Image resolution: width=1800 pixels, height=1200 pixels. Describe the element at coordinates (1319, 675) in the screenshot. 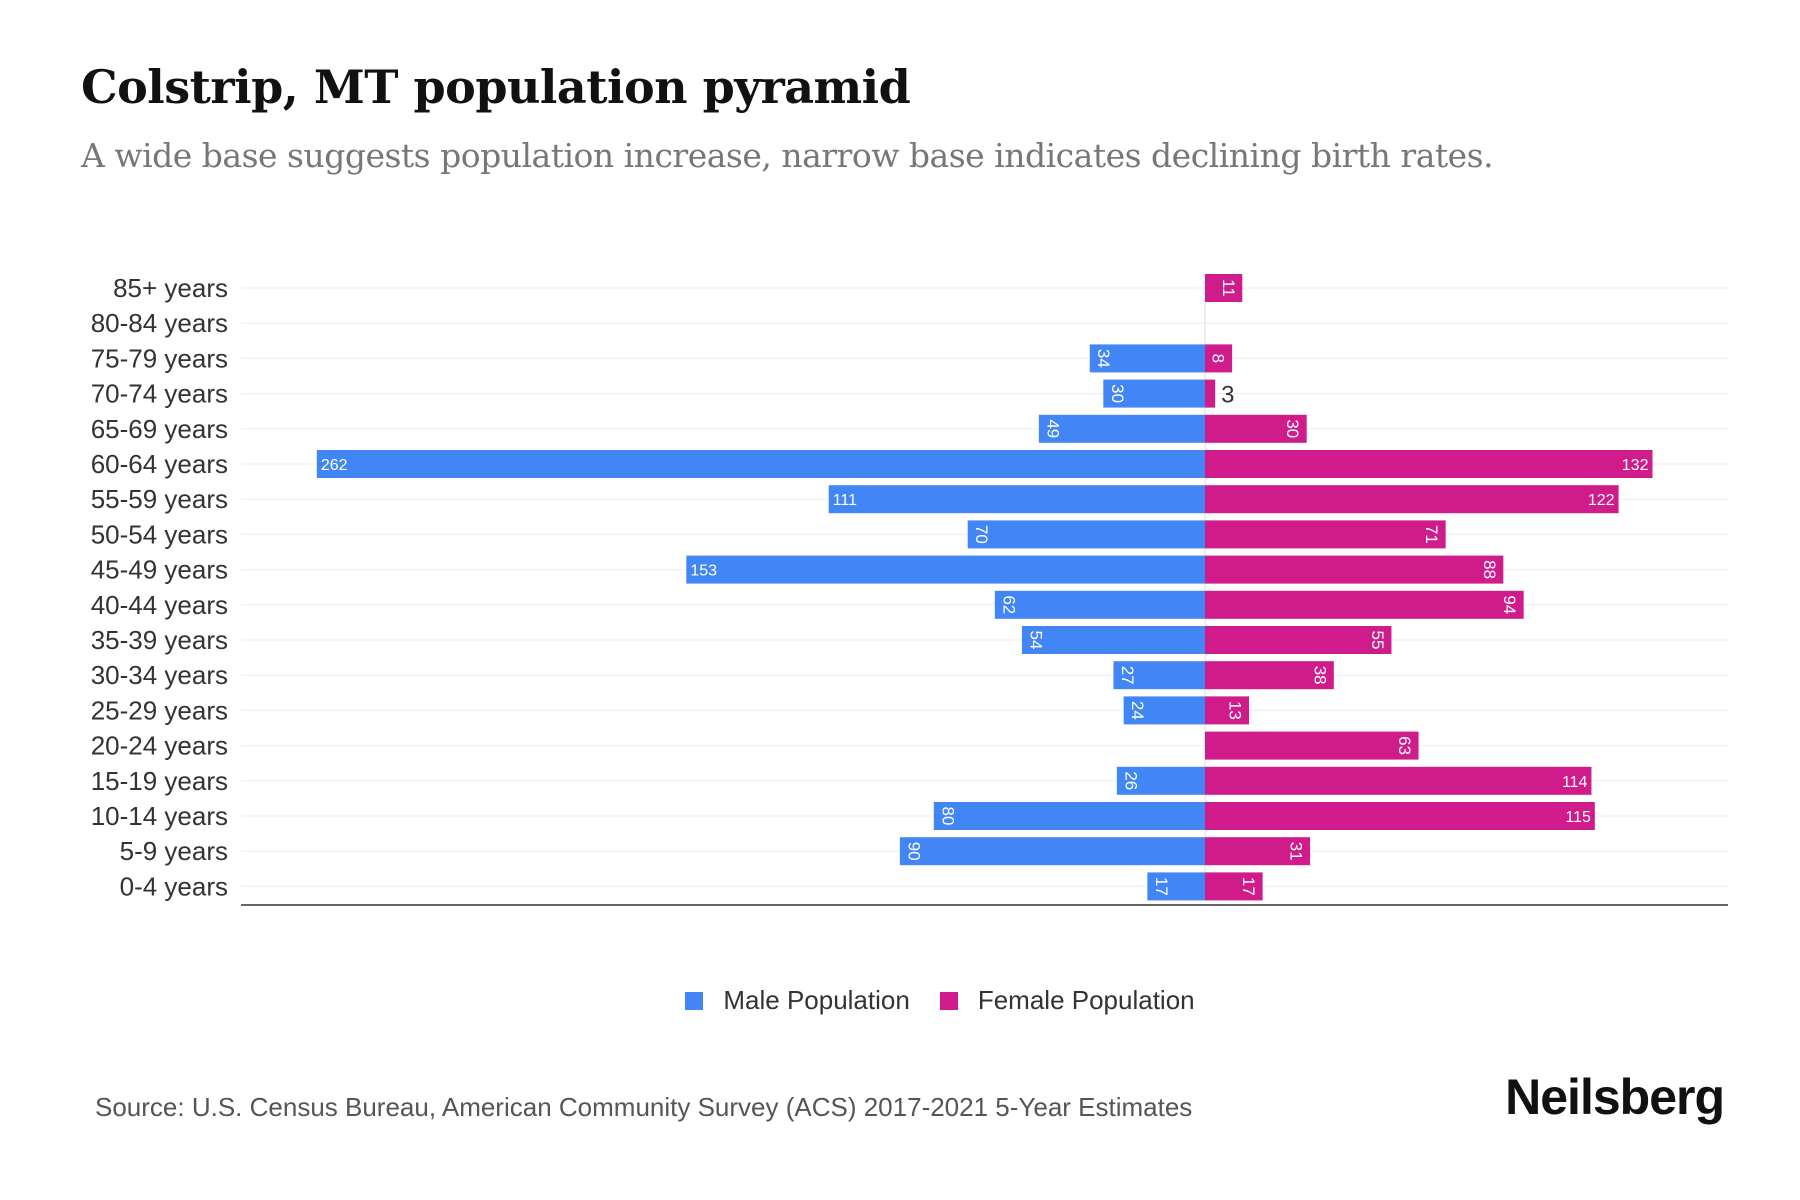

I see `data-label: 38` at that location.